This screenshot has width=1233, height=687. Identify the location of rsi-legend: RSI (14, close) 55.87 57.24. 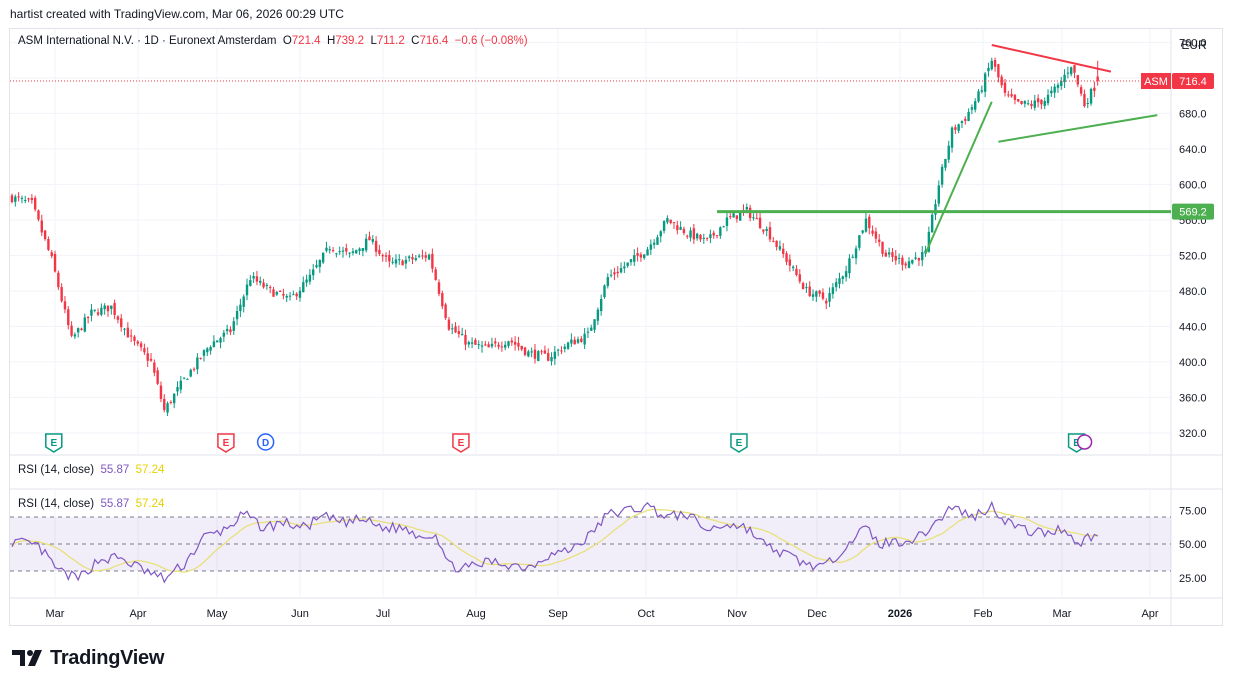
(91, 504).